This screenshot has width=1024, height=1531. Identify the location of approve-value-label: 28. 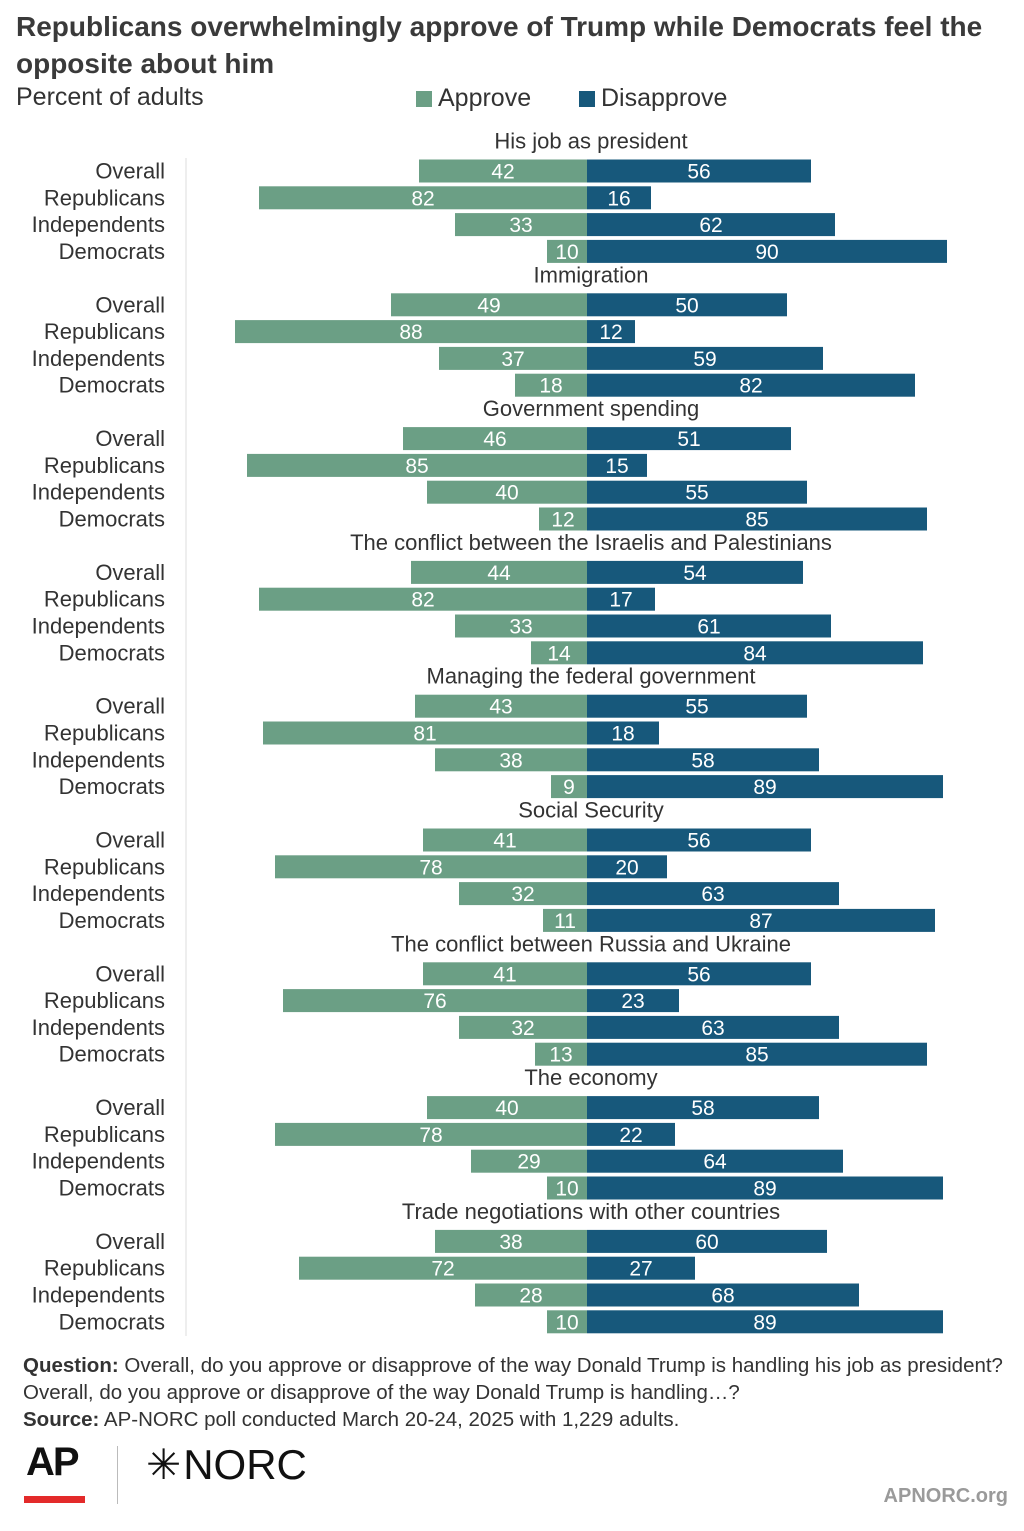
(530, 1296).